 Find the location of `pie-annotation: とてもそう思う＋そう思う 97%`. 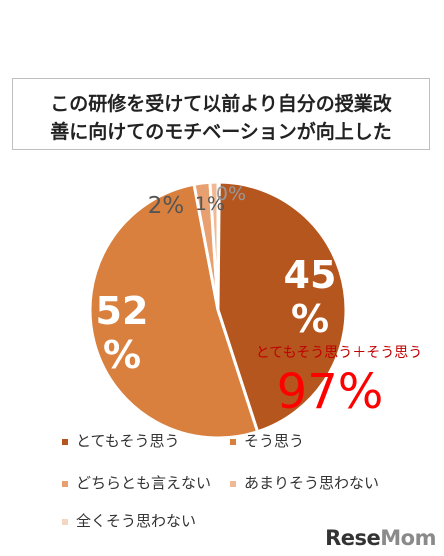

pie-annotation: とてもそう思う＋そう思う 97% is located at coordinates (339, 382).